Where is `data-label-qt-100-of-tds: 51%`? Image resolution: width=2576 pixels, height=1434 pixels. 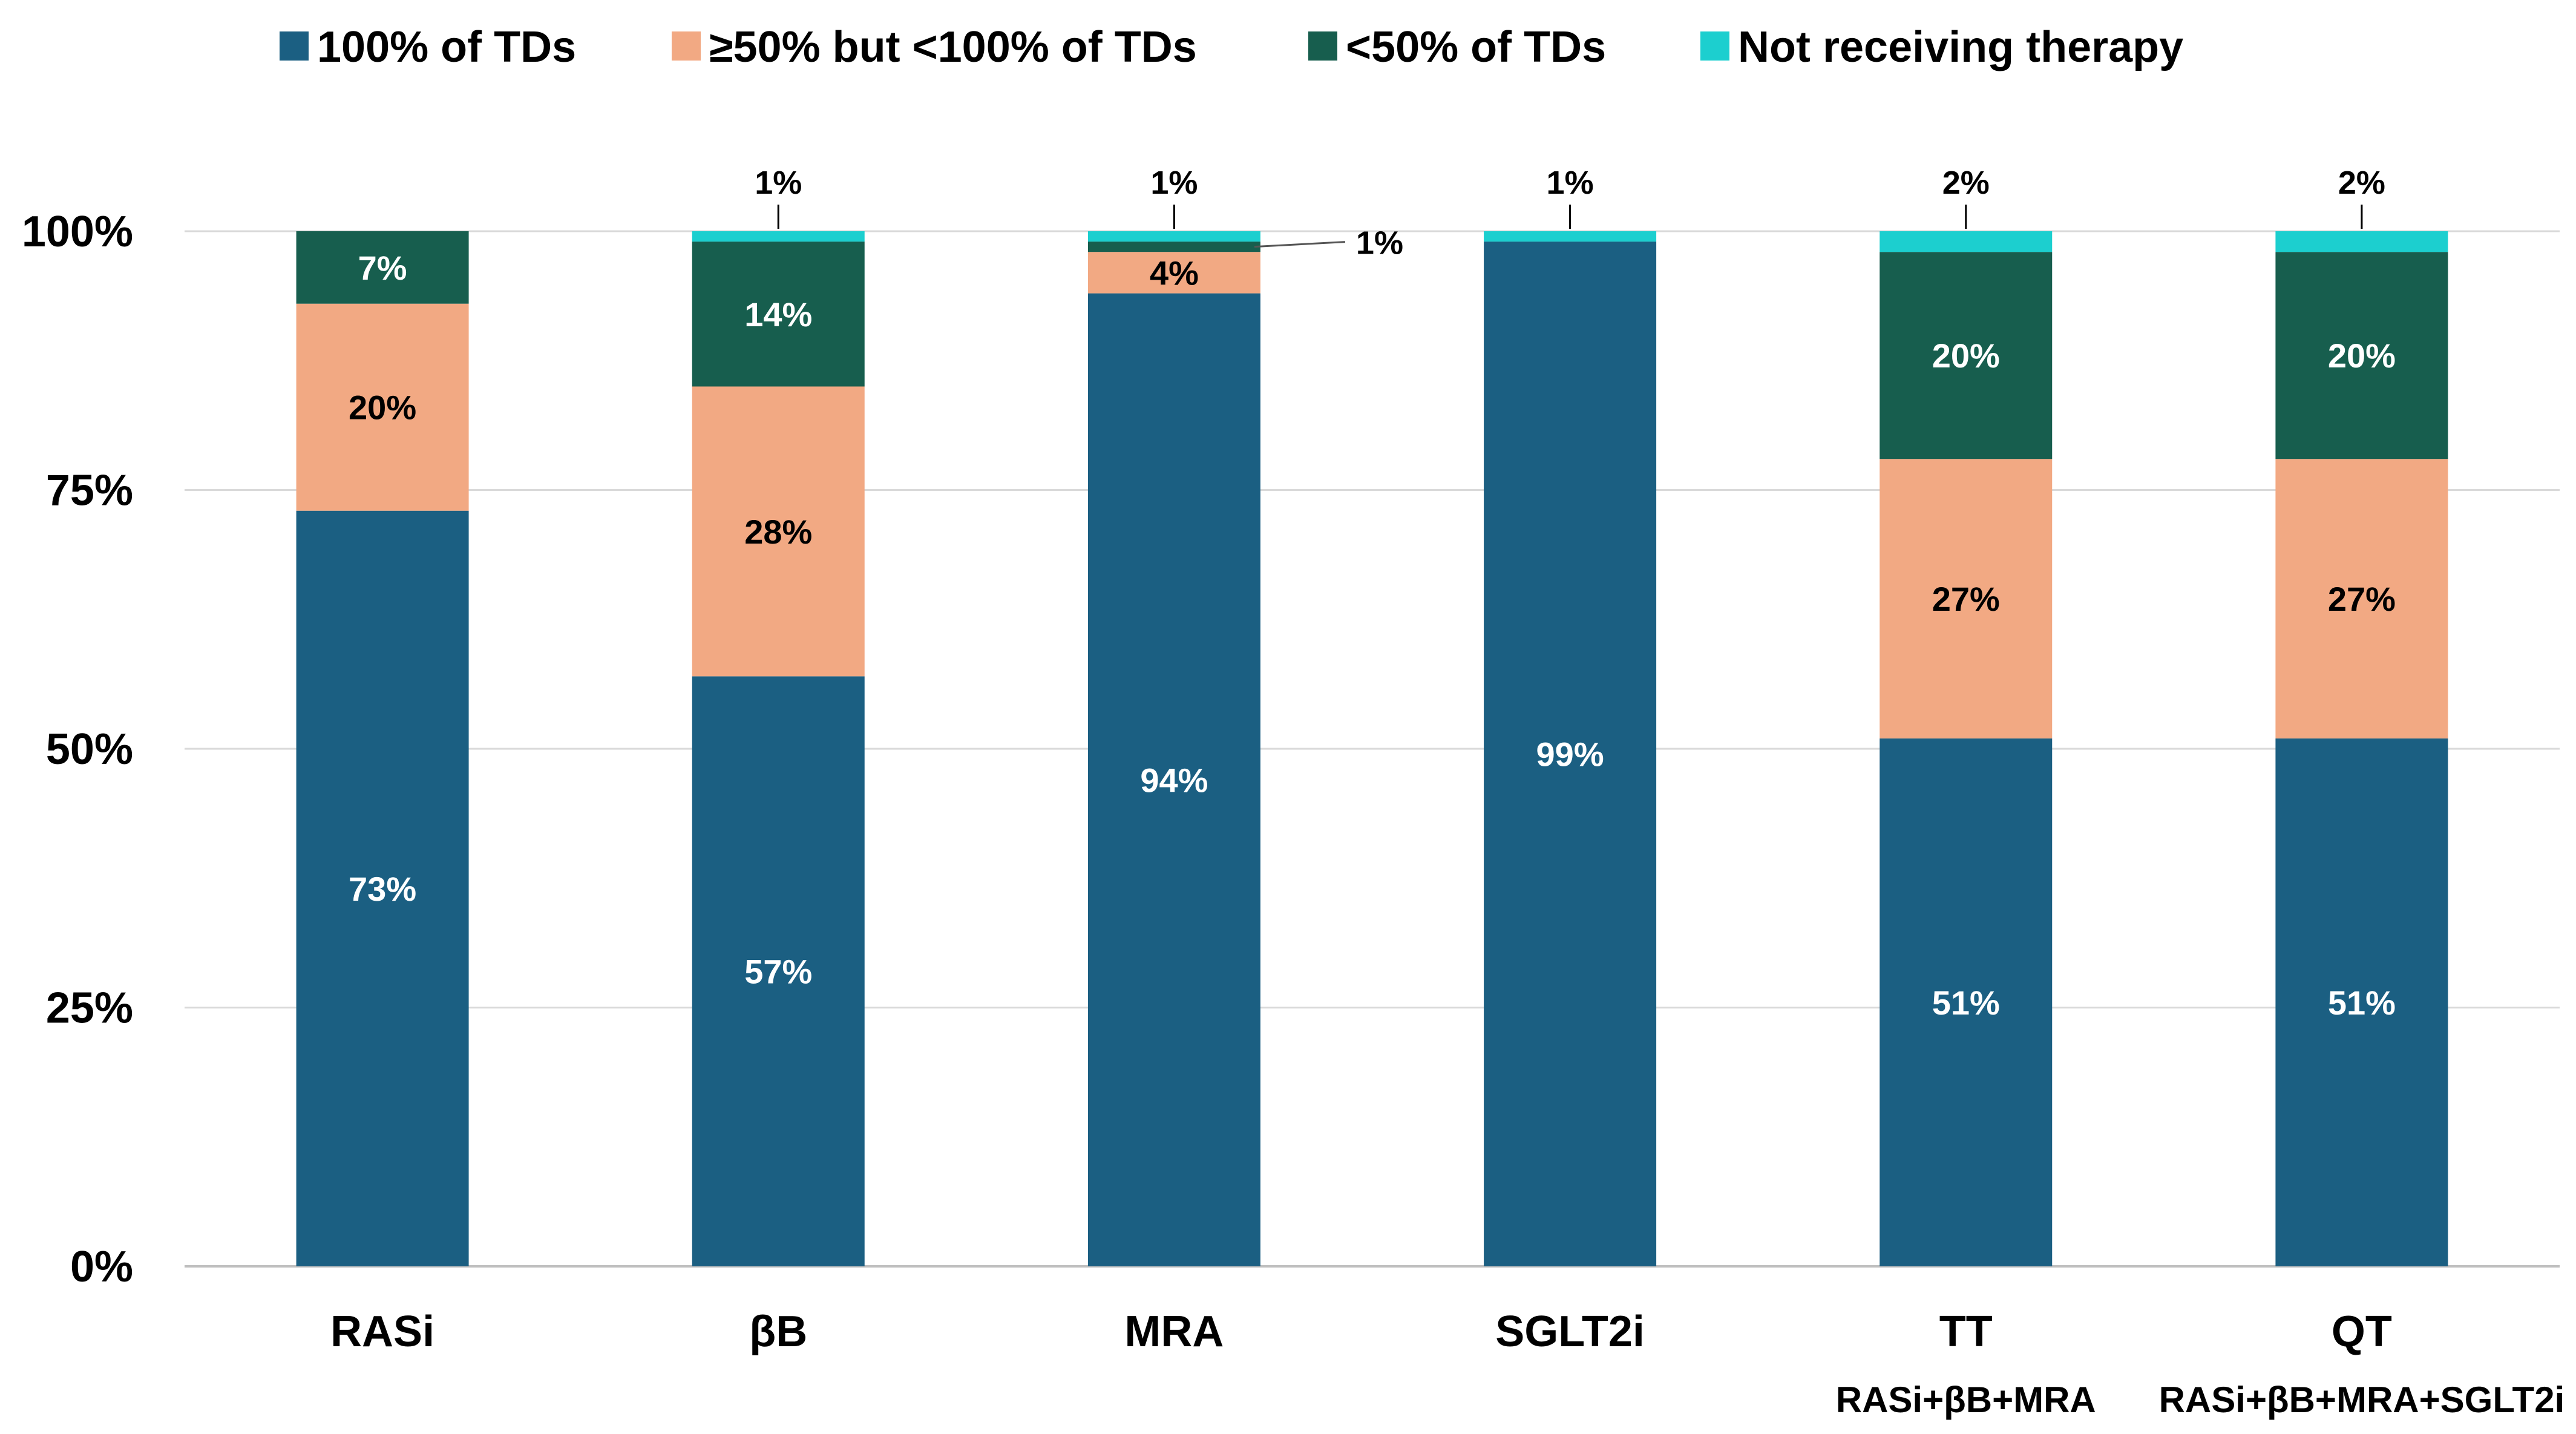
data-label-qt-100-of-tds: 51% is located at coordinates (2362, 1003).